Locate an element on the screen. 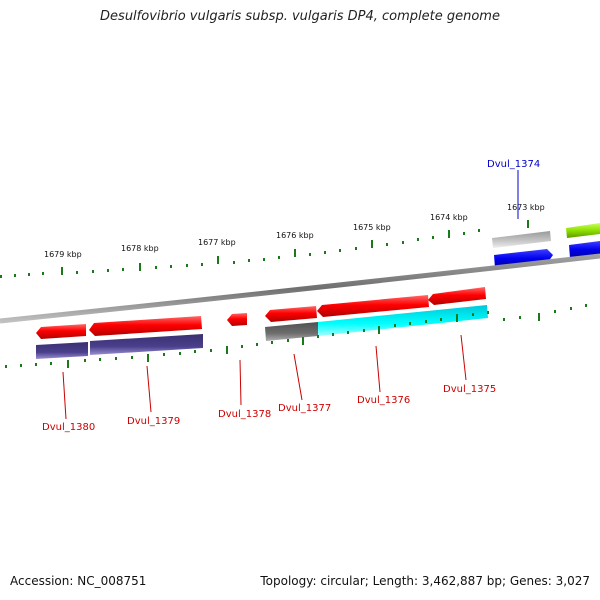  gene-label-dvul-1377: Dvul_1377 is located at coordinates (304, 408).